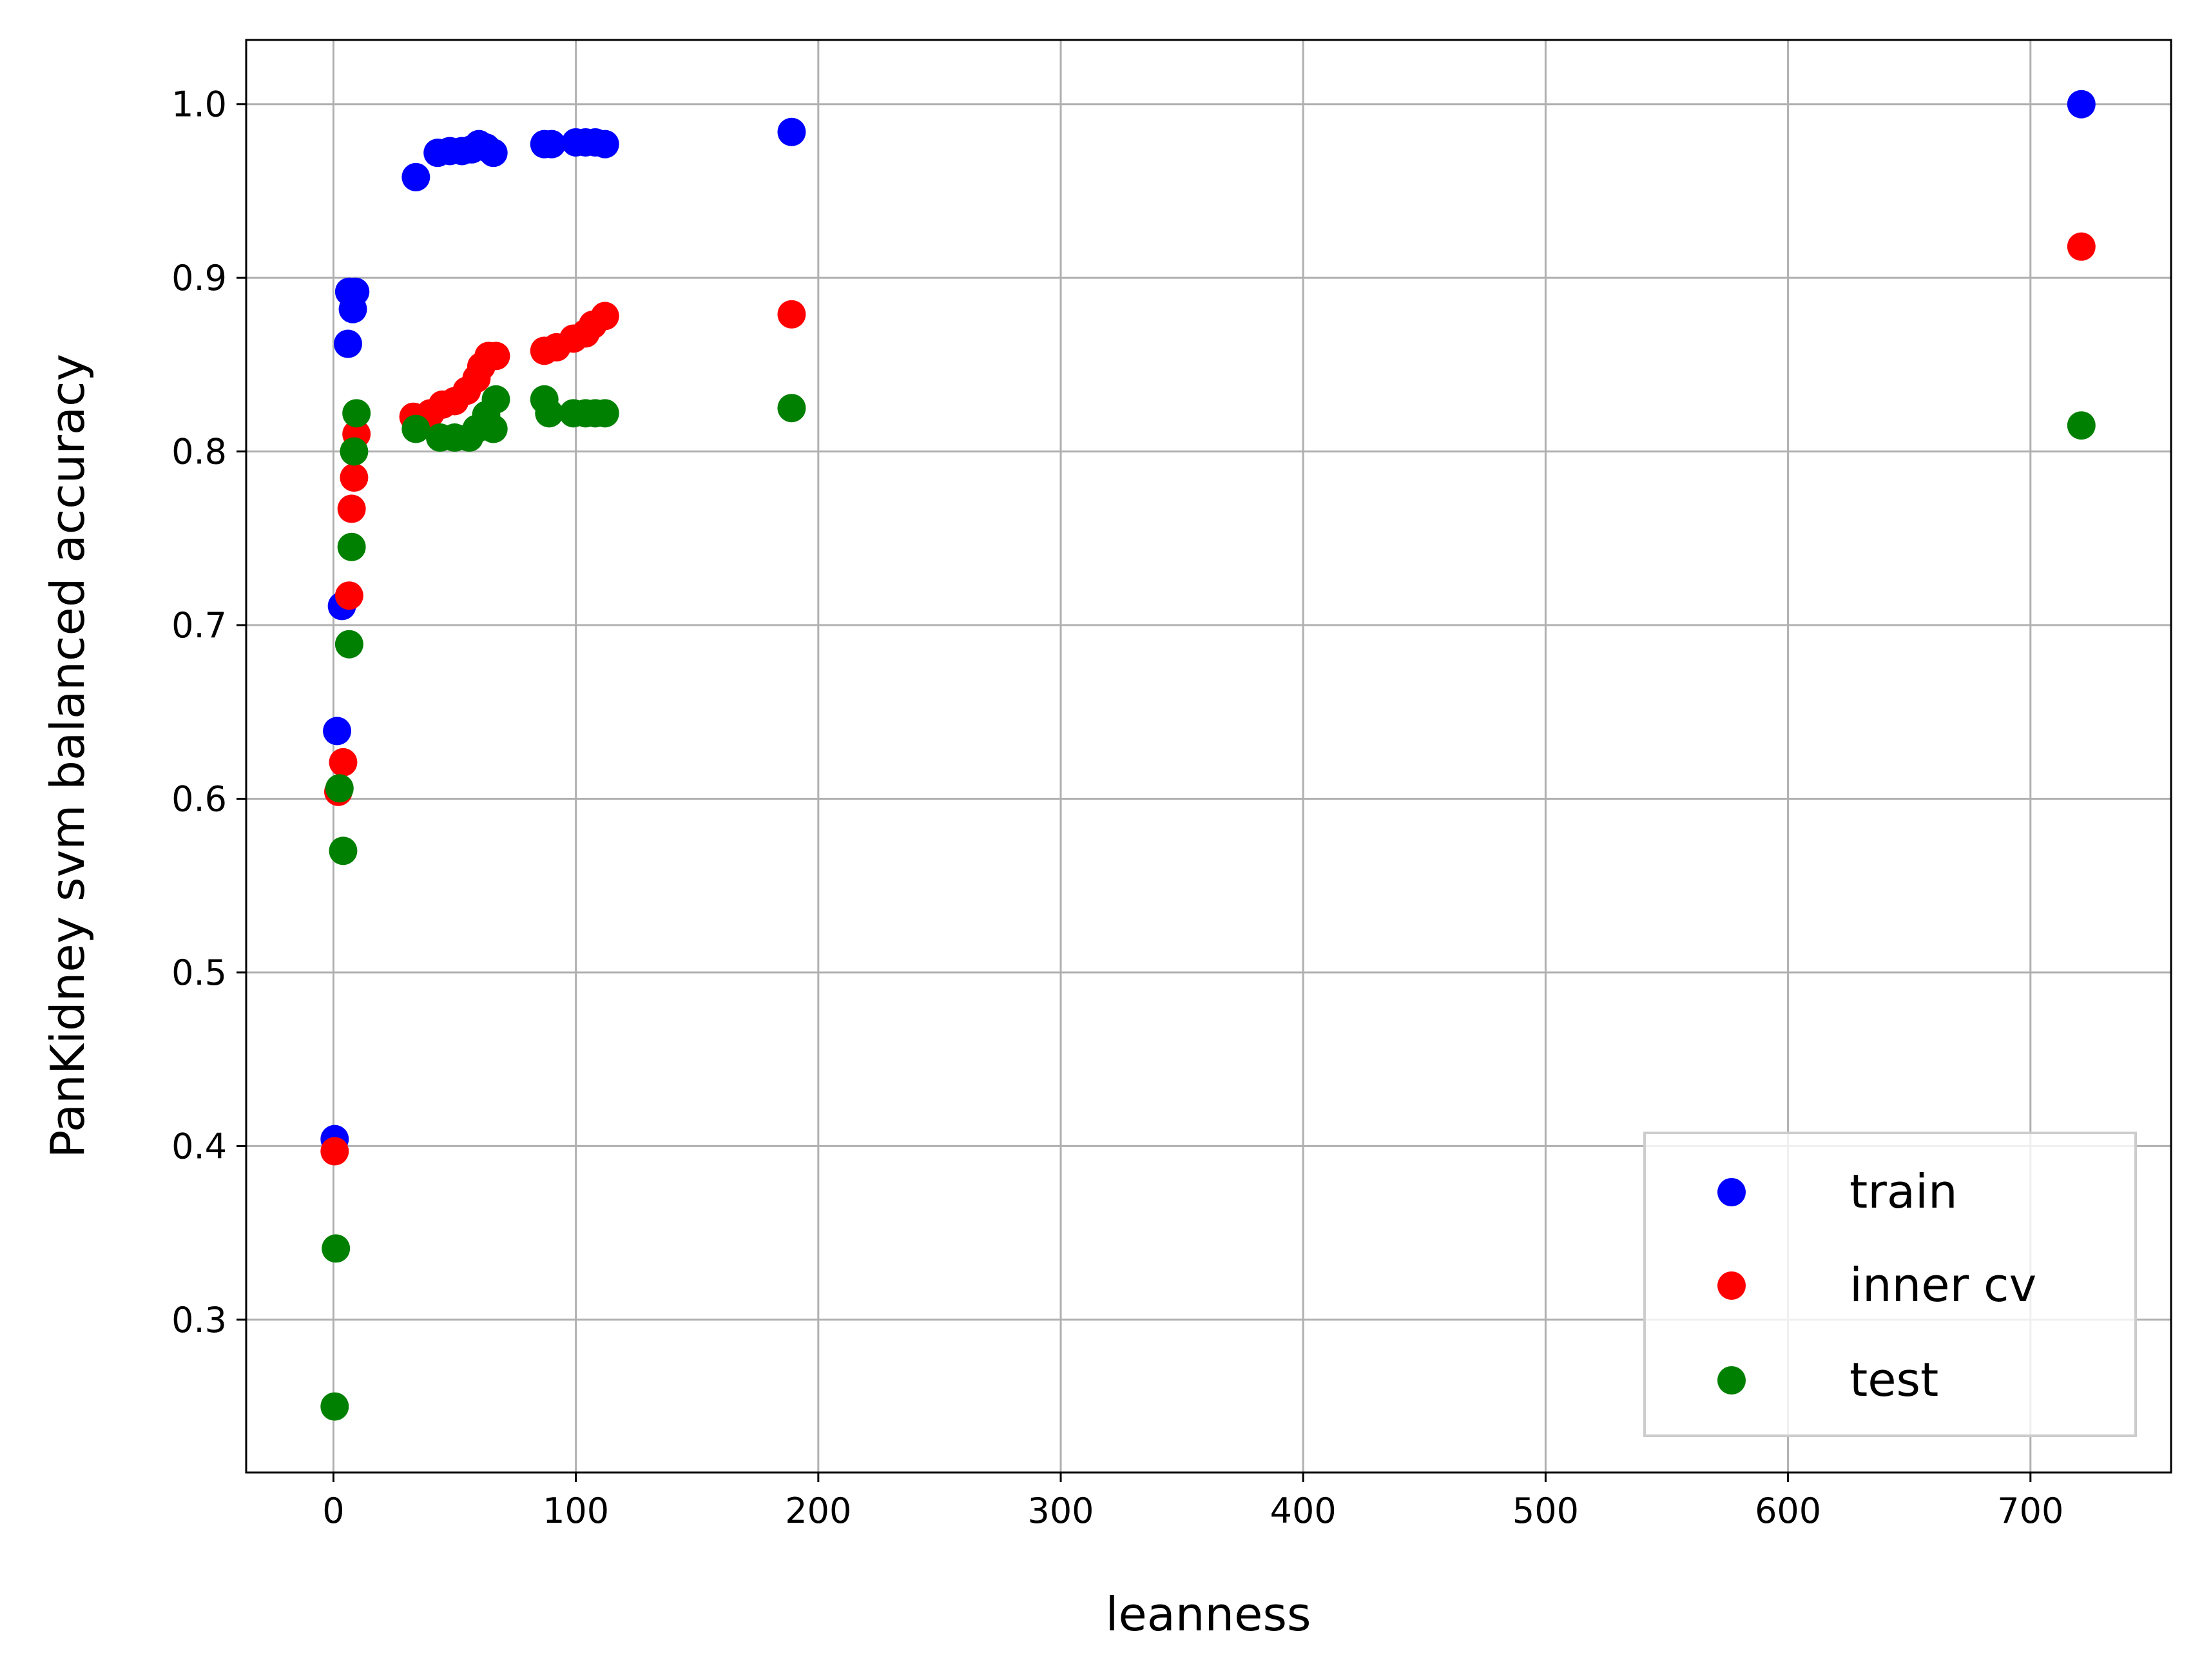  I want to click on y-tick-label: 0.4, so click(199, 1146).